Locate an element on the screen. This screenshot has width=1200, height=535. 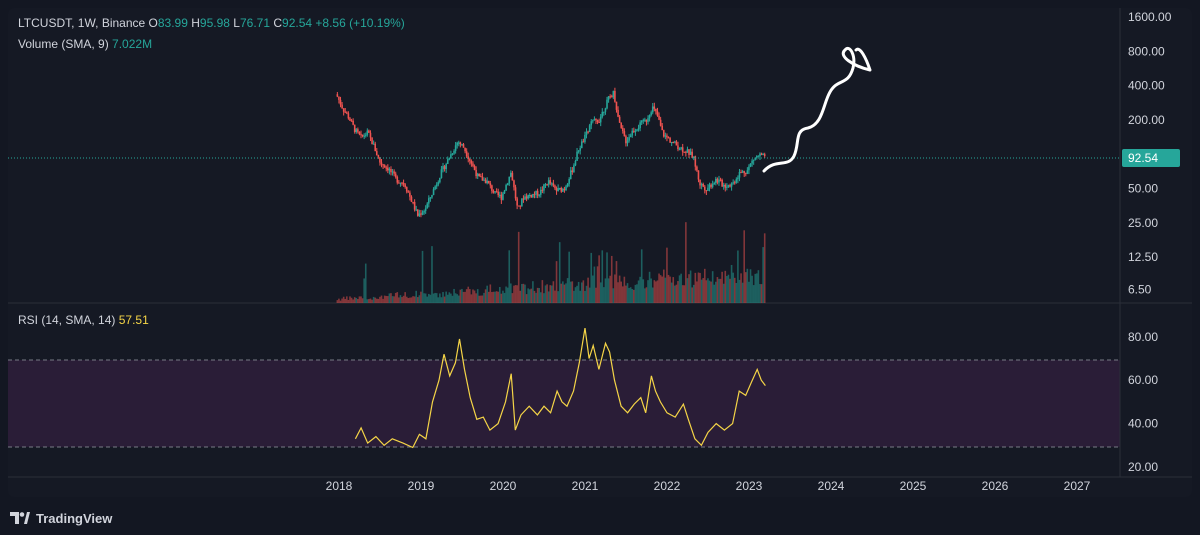
rsi-label: RSI (14, SMA, 14) is located at coordinates (67, 320).